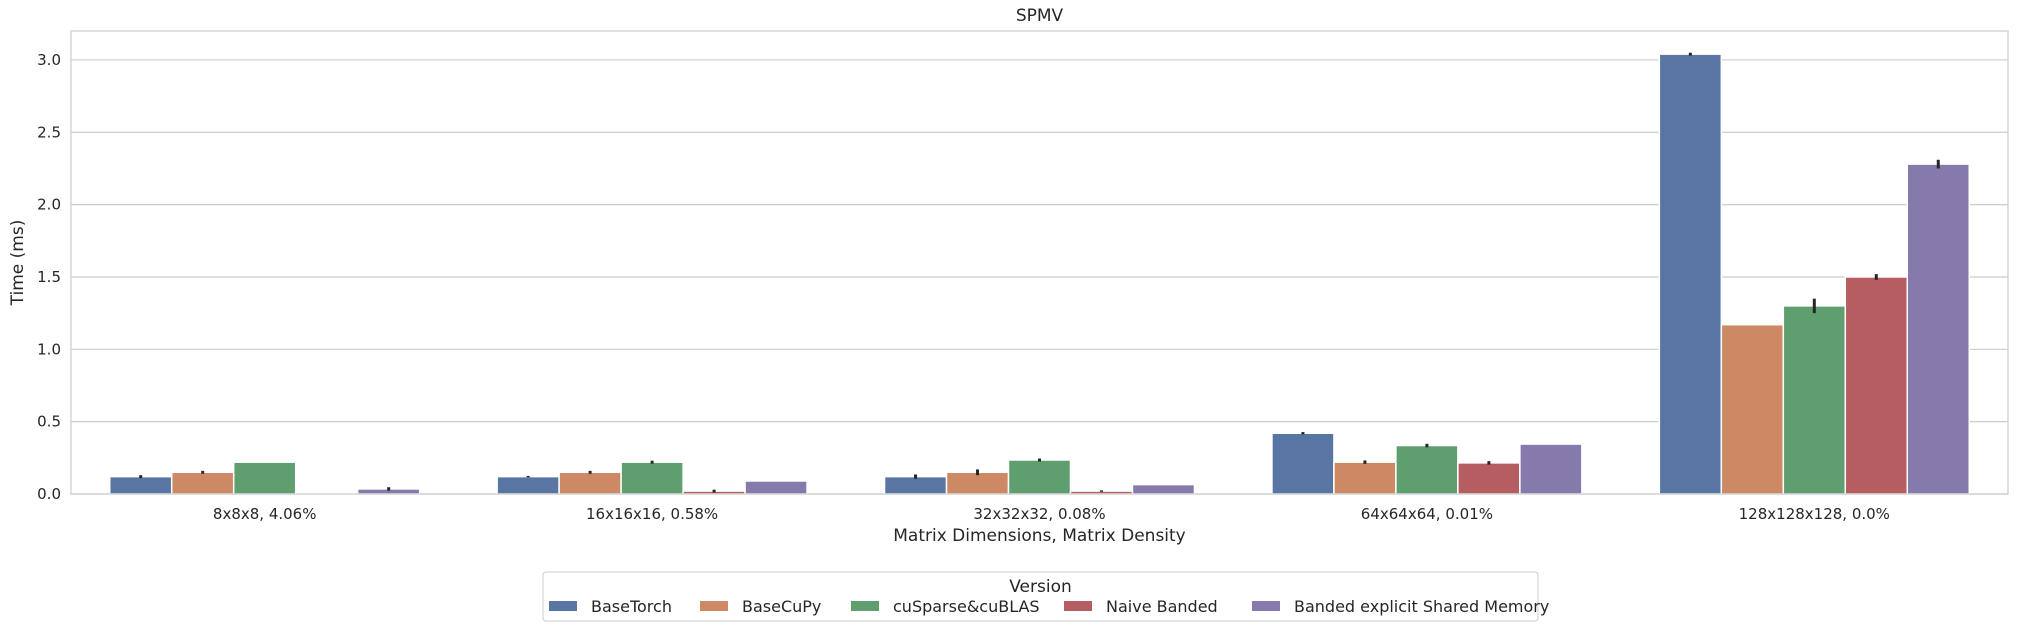  What do you see at coordinates (631, 606) in the screenshot?
I see `legend-label: BaseTorch` at bounding box center [631, 606].